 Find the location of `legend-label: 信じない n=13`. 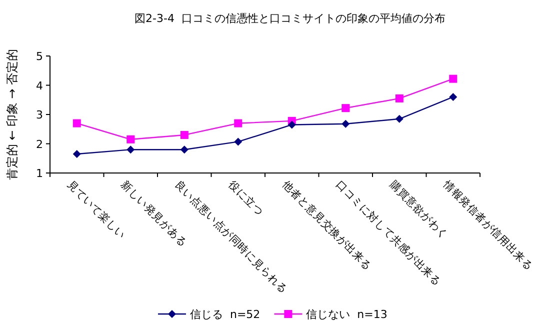

legend-label: 信じない n=13 is located at coordinates (347, 314).